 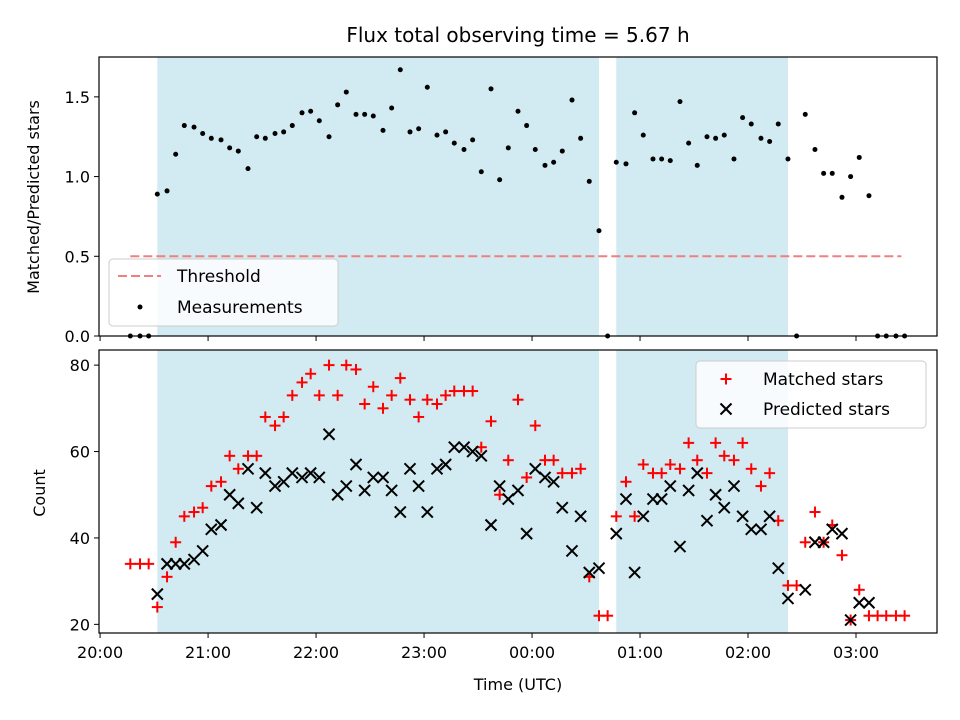 What do you see at coordinates (517, 684) in the screenshot?
I see `x-axis-label: Time (UTC)` at bounding box center [517, 684].